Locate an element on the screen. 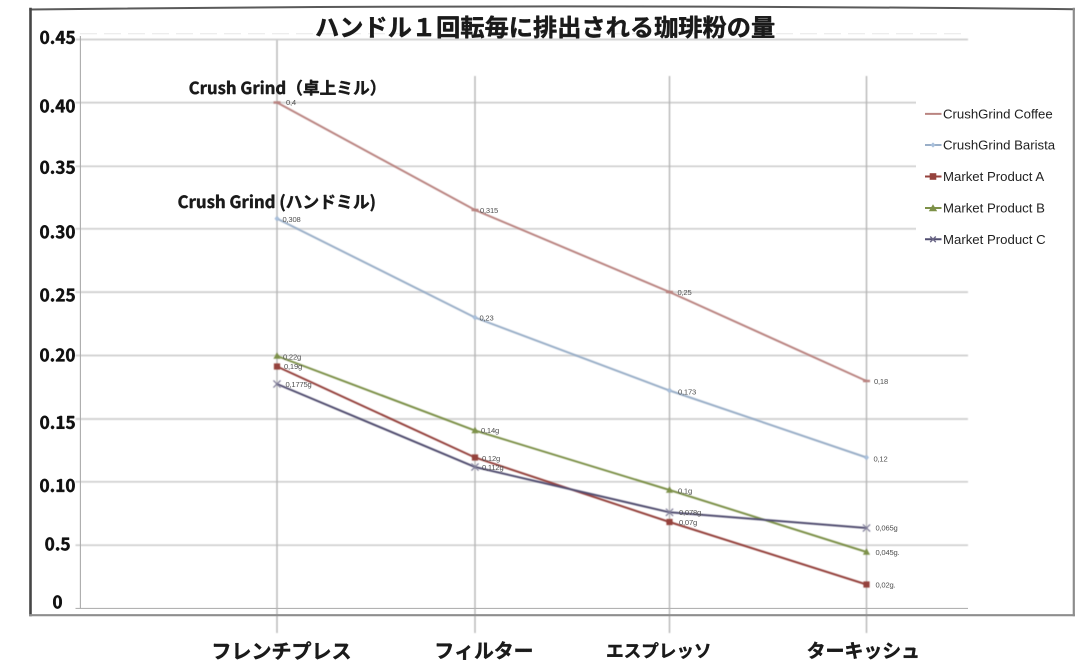  svg-text: 0,1775g is located at coordinates (299, 384).